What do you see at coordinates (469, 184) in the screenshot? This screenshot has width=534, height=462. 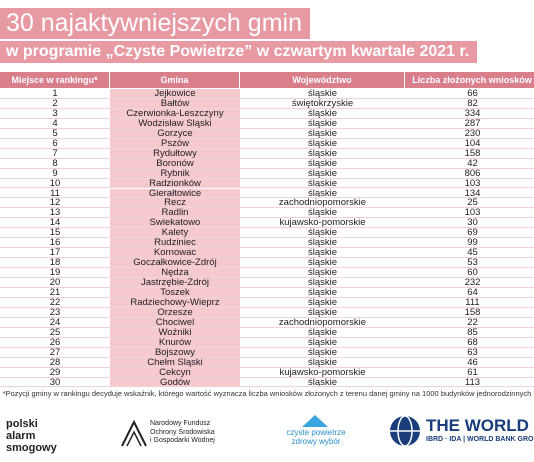 I see `table-cell: 103` at bounding box center [469, 184].